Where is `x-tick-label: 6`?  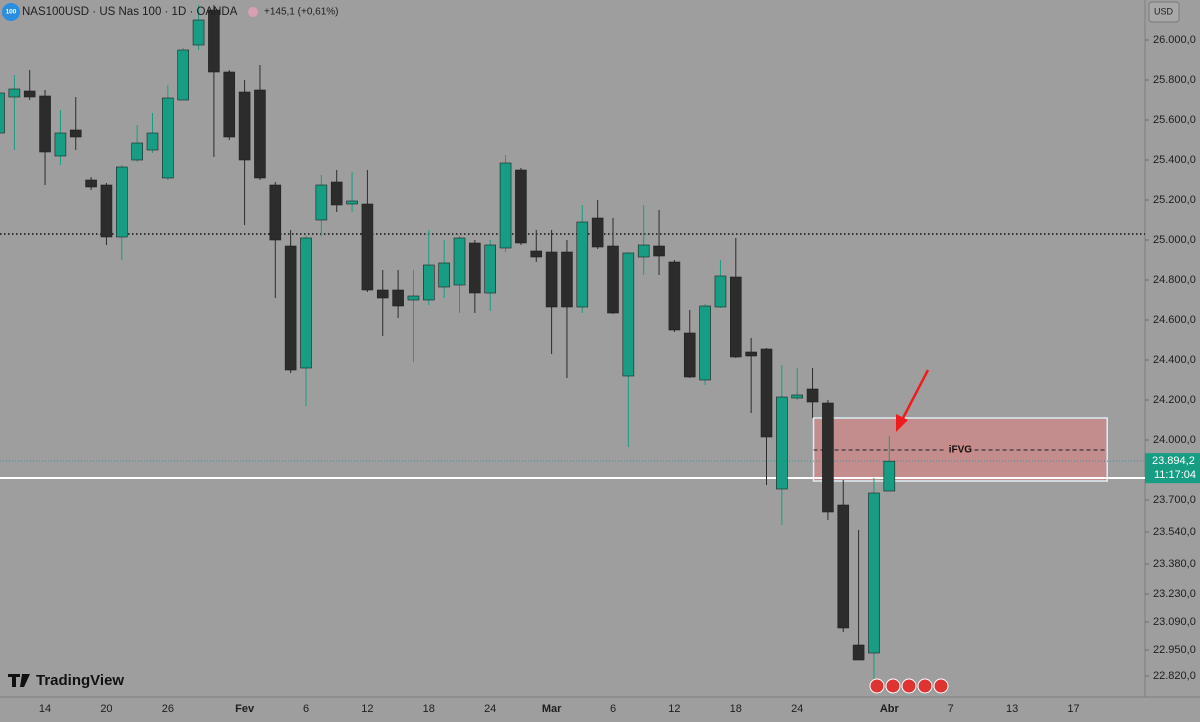
x-tick-label: 6 is located at coordinates (306, 709).